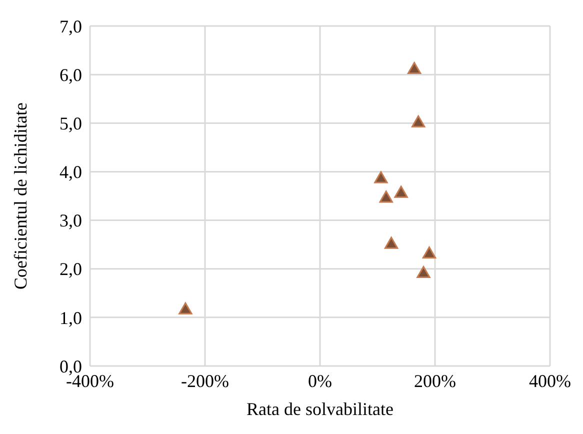 This screenshot has width=583, height=434. What do you see at coordinates (71, 269) in the screenshot?
I see `y-tick-label: 2,0` at bounding box center [71, 269].